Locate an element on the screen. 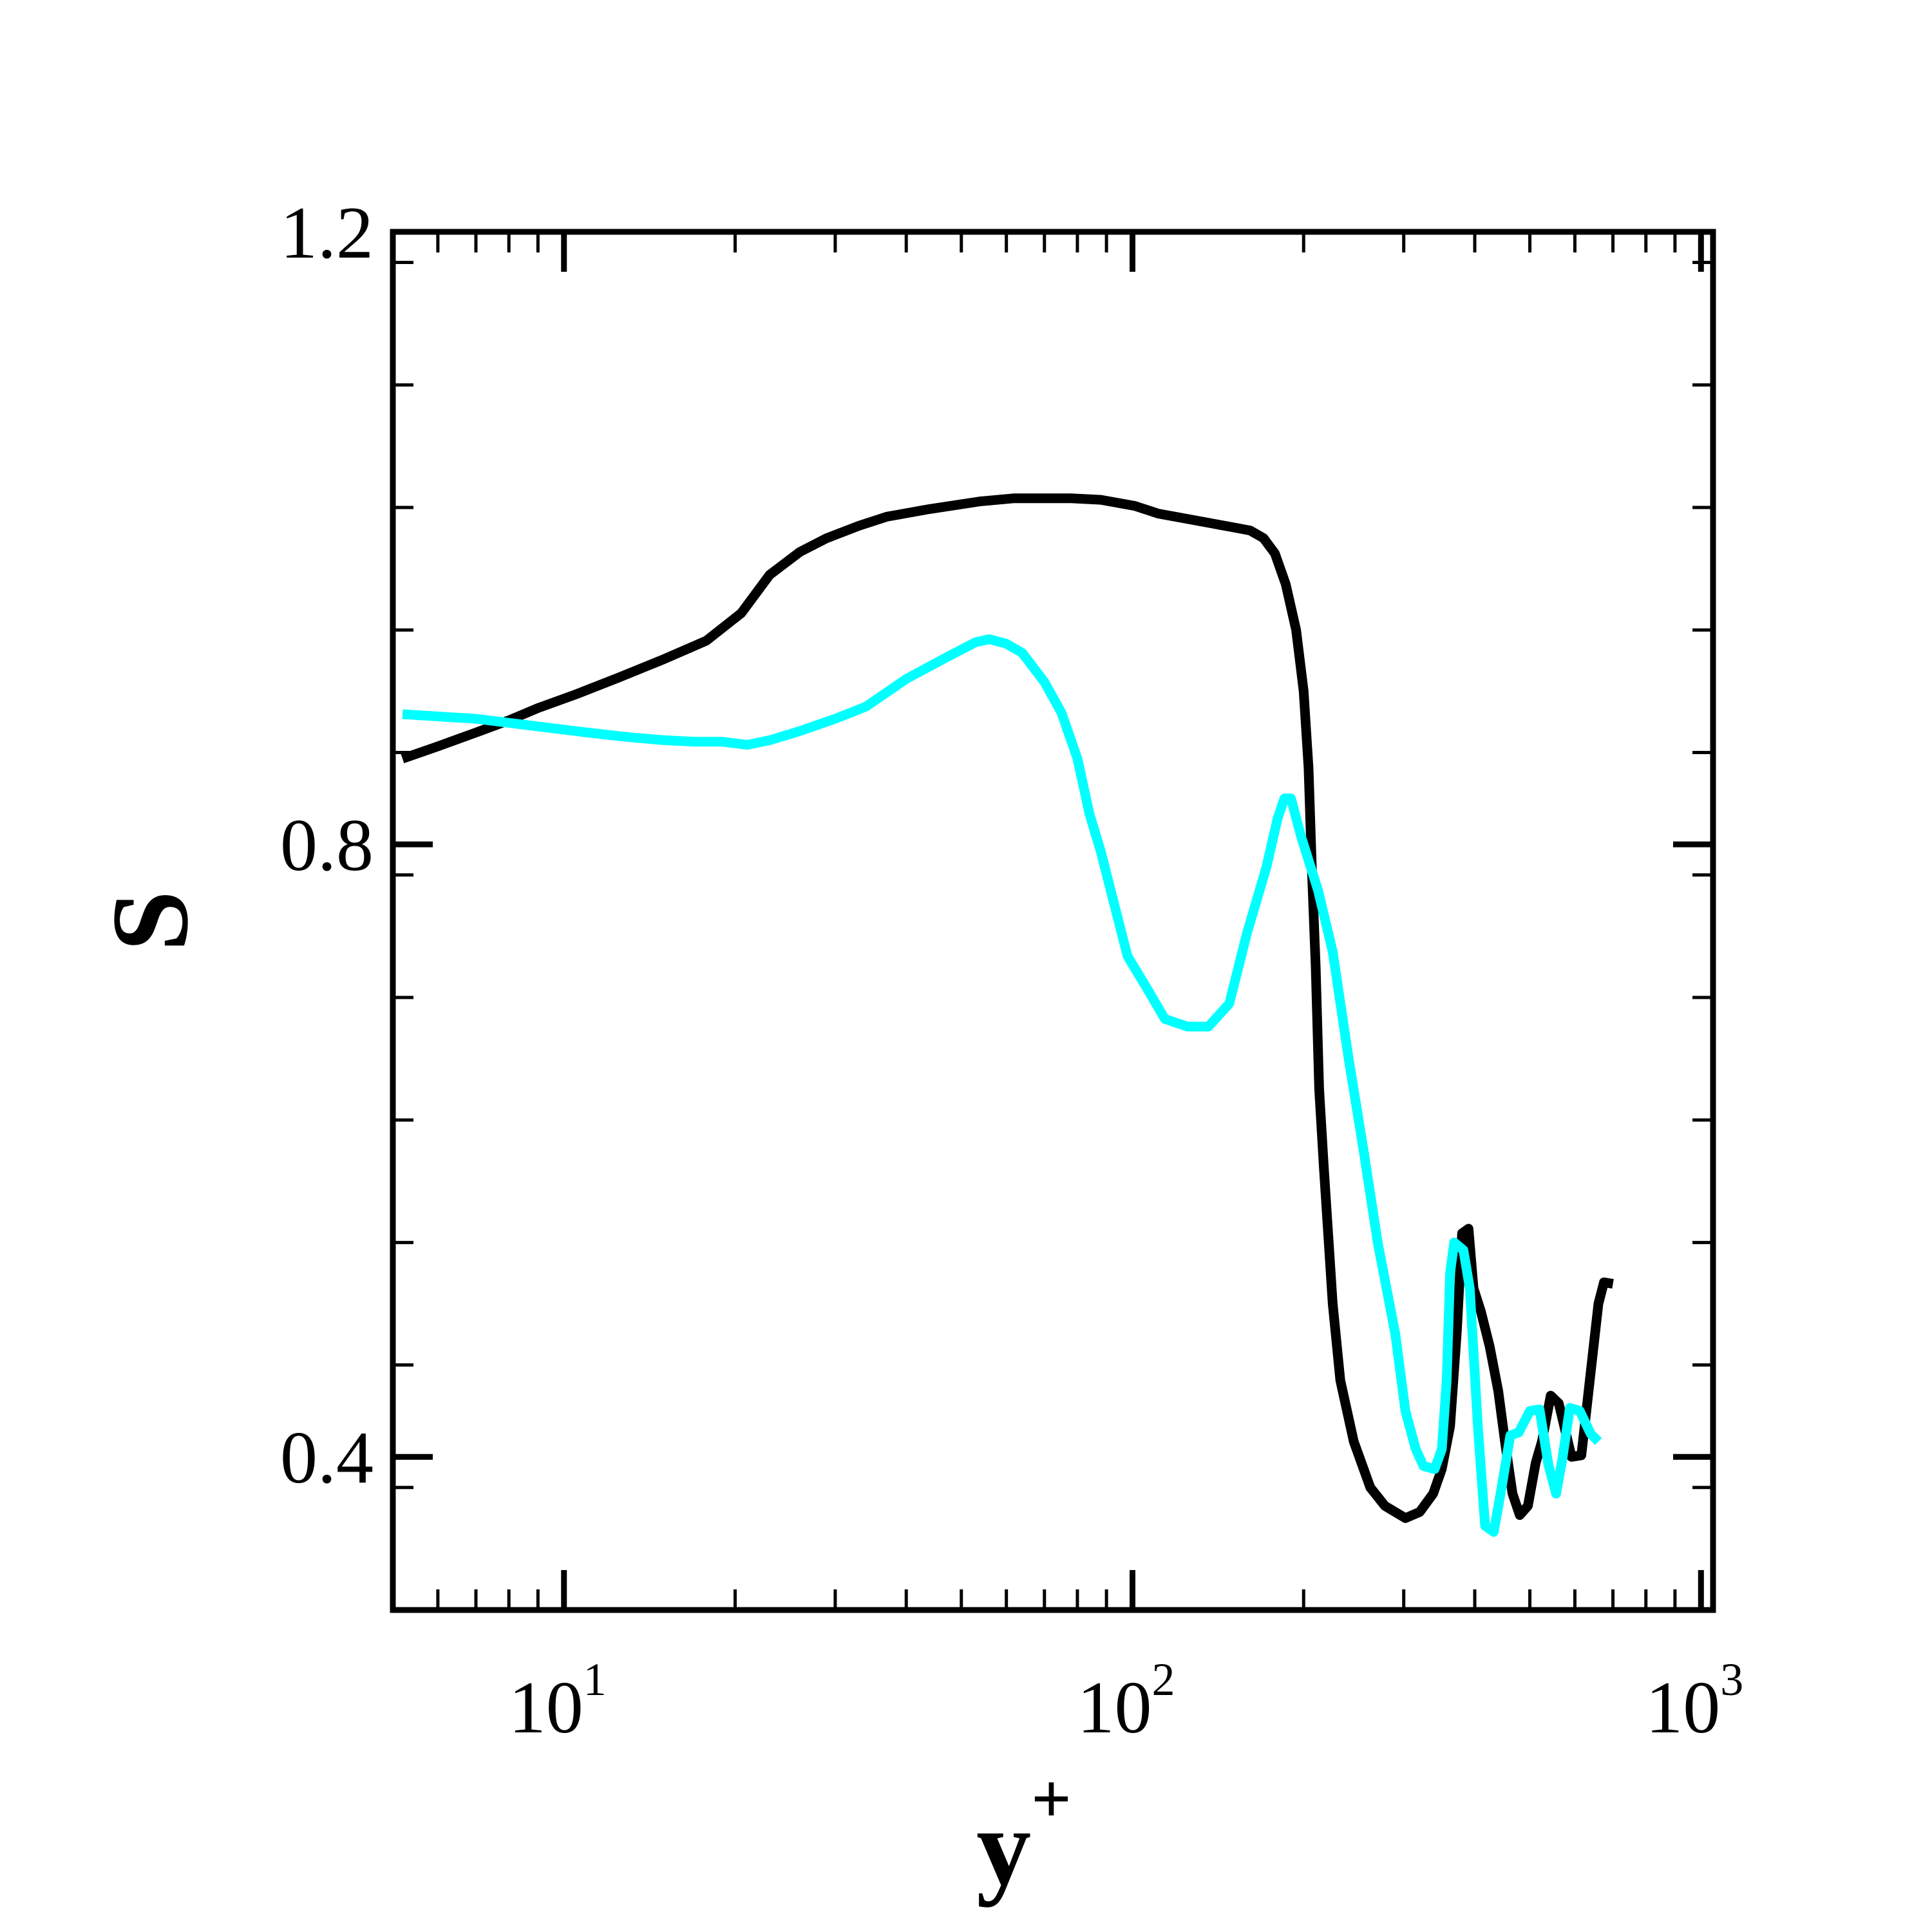  x-tick-label-exponent: 3 is located at coordinates (1731, 1679).